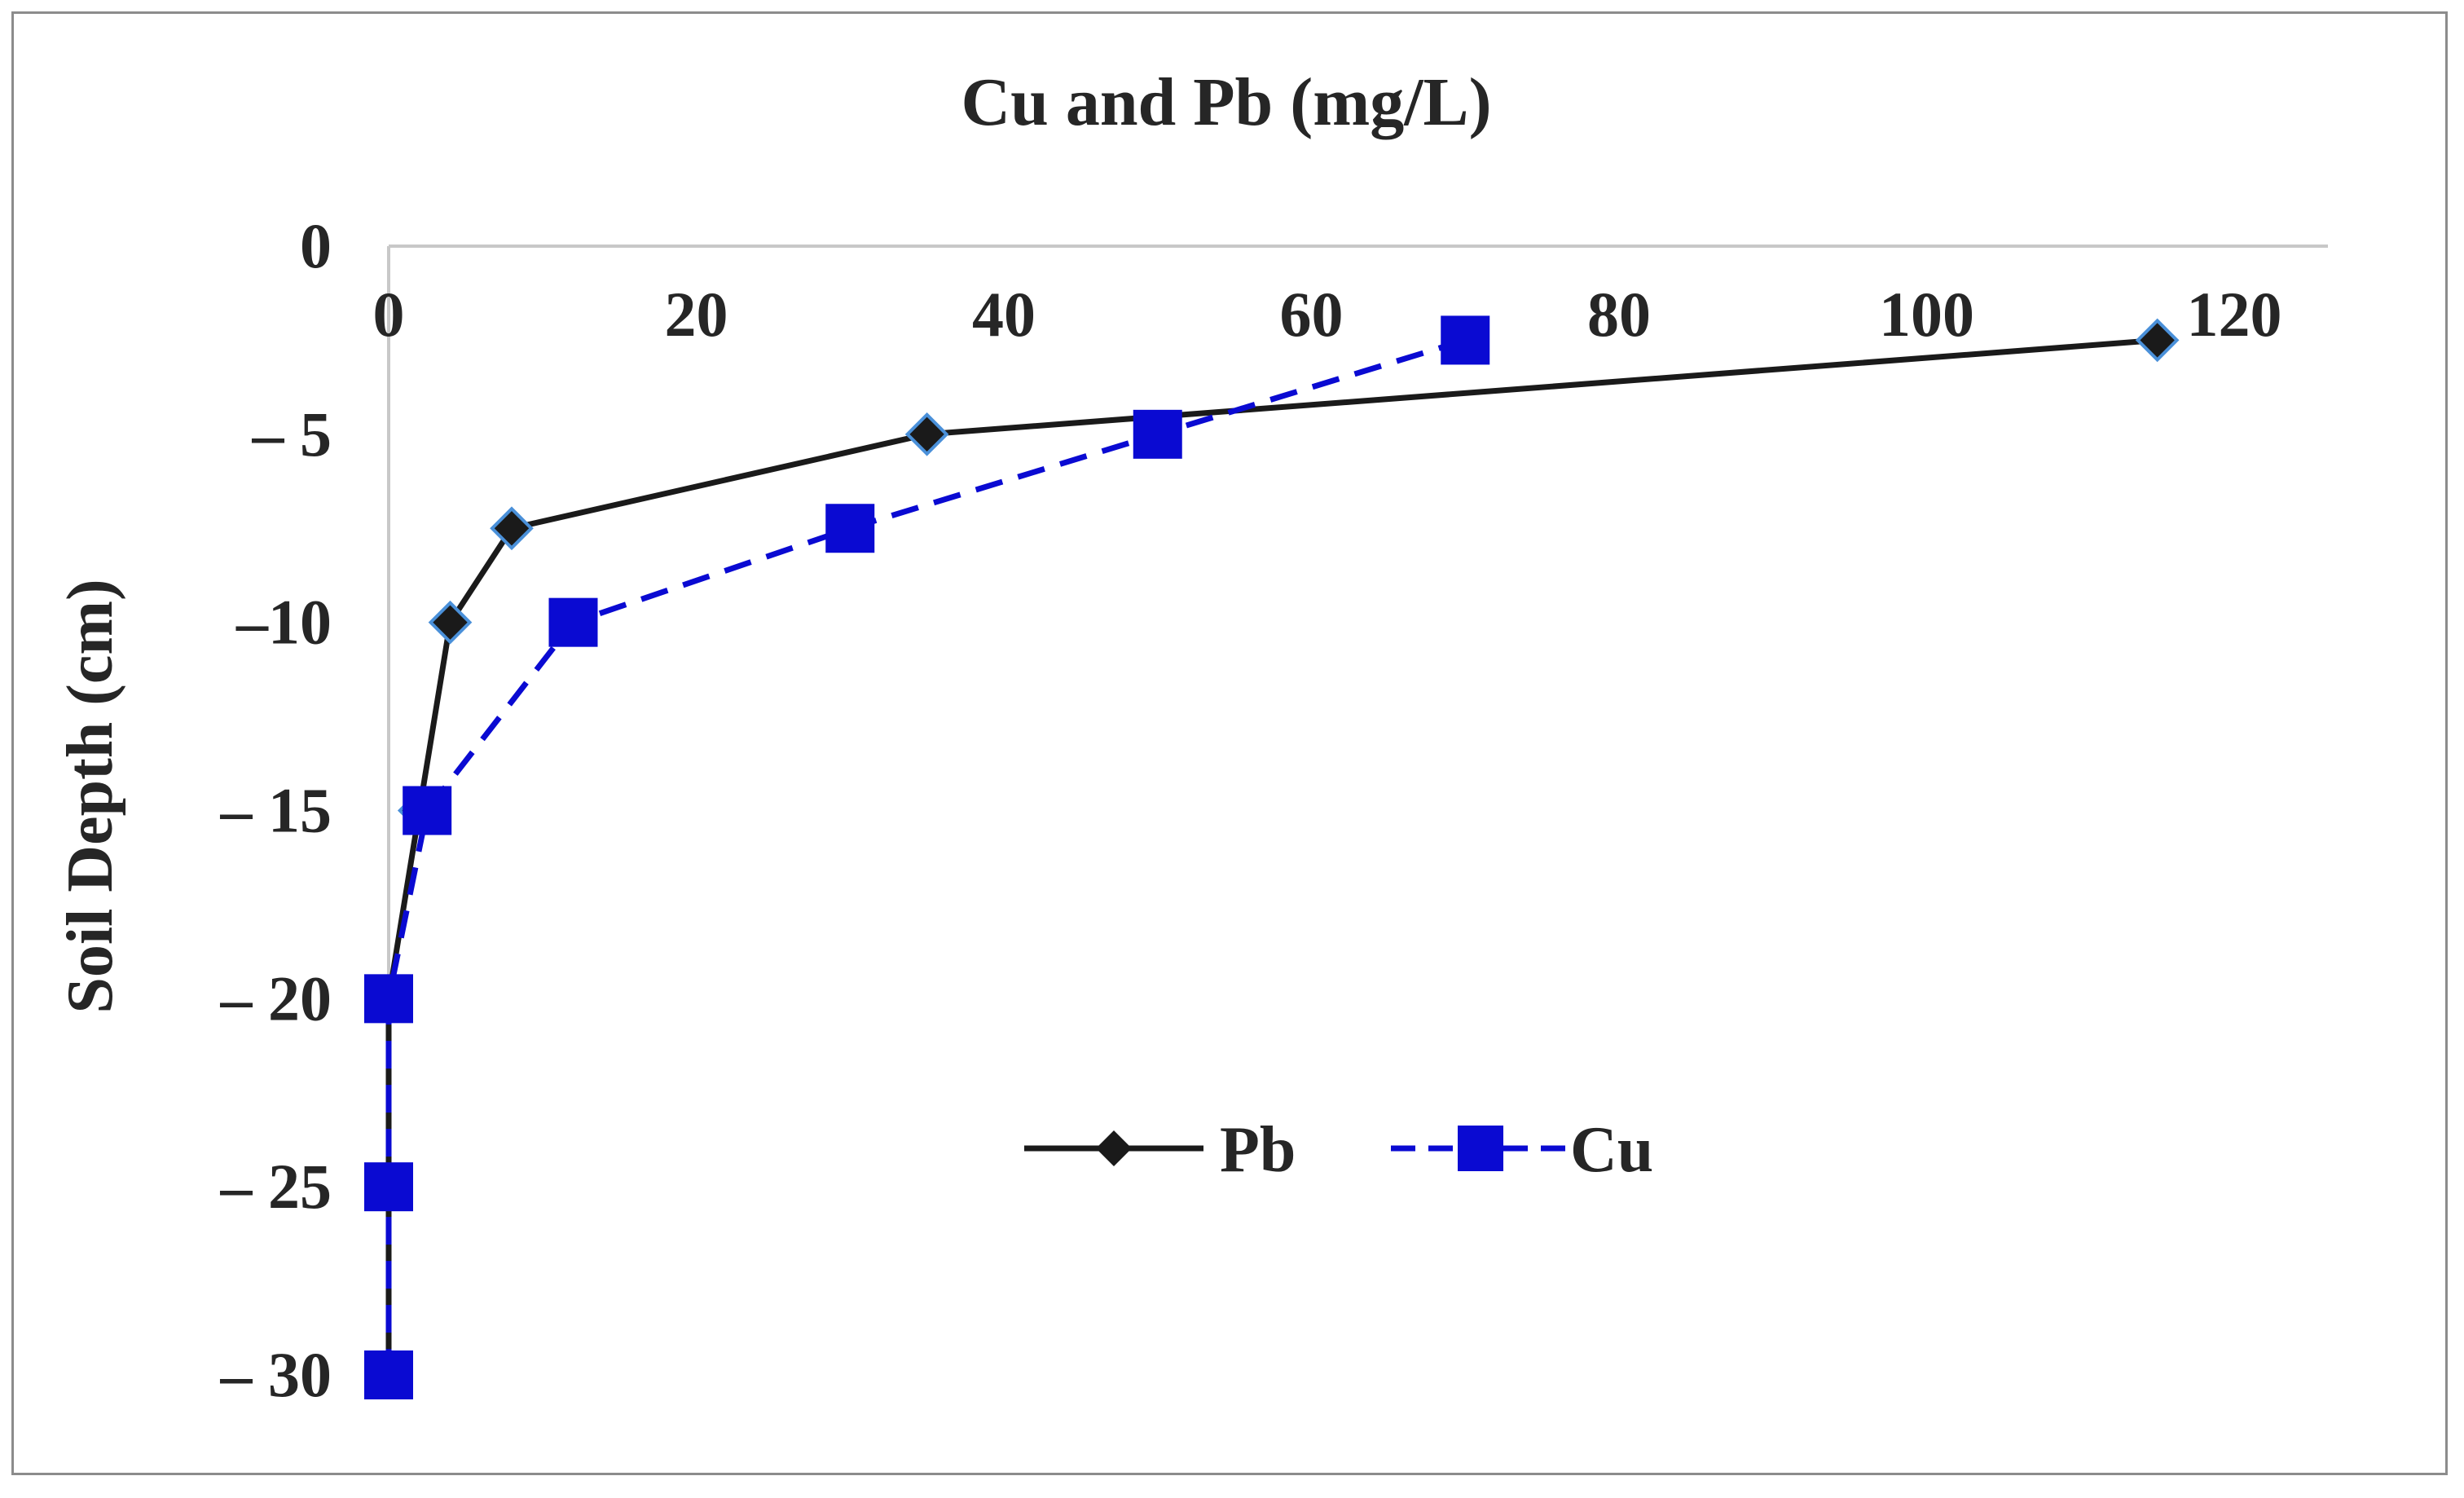 The height and width of the screenshot is (1498, 2464). What do you see at coordinates (276, 998) in the screenshot?
I see `y-tick-label: – 20` at bounding box center [276, 998].